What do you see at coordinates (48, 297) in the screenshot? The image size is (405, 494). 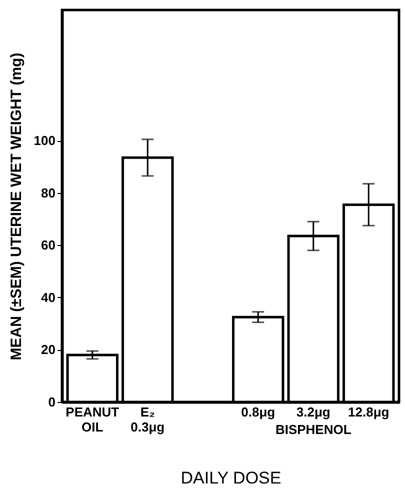 I see `y-tick-label: 40` at bounding box center [48, 297].